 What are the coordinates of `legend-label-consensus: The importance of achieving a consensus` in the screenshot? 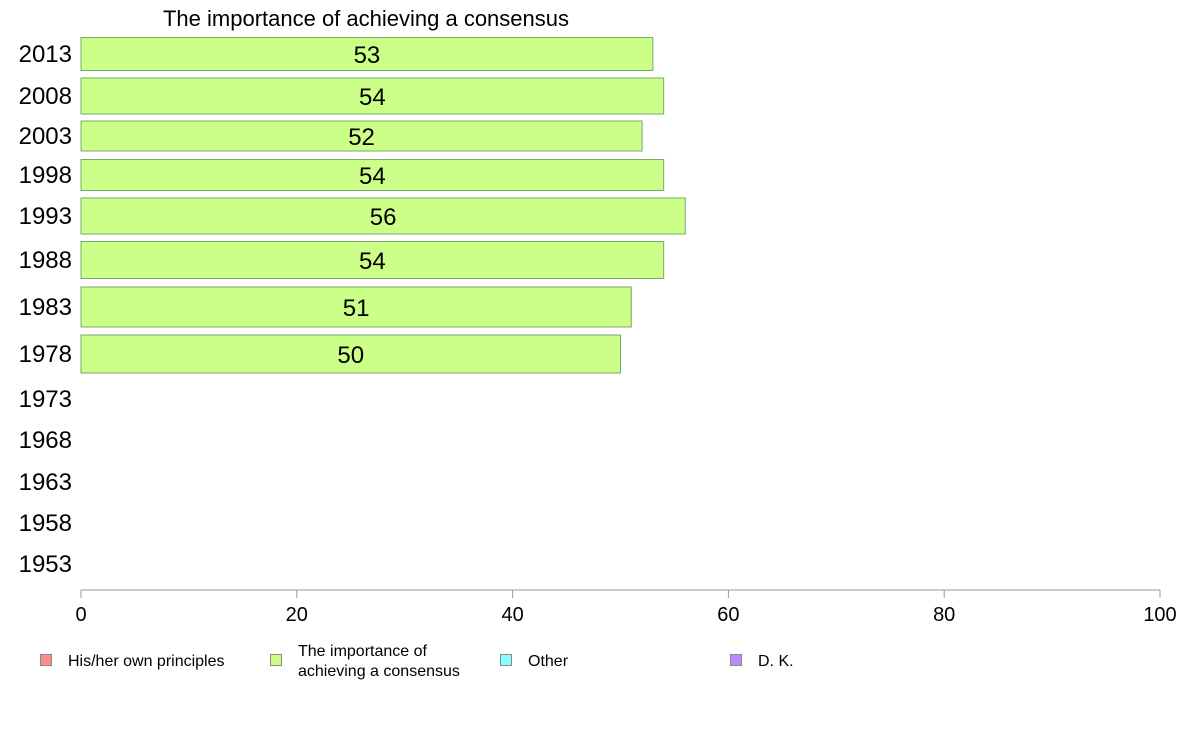 It's located at (379, 661).